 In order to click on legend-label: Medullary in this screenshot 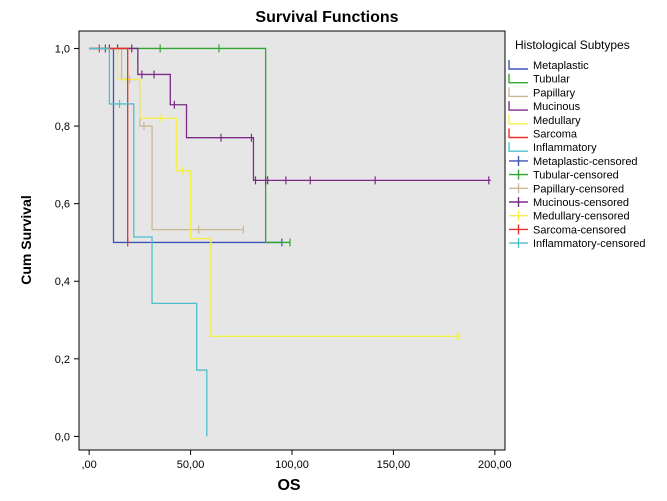, I will do `click(557, 121)`.